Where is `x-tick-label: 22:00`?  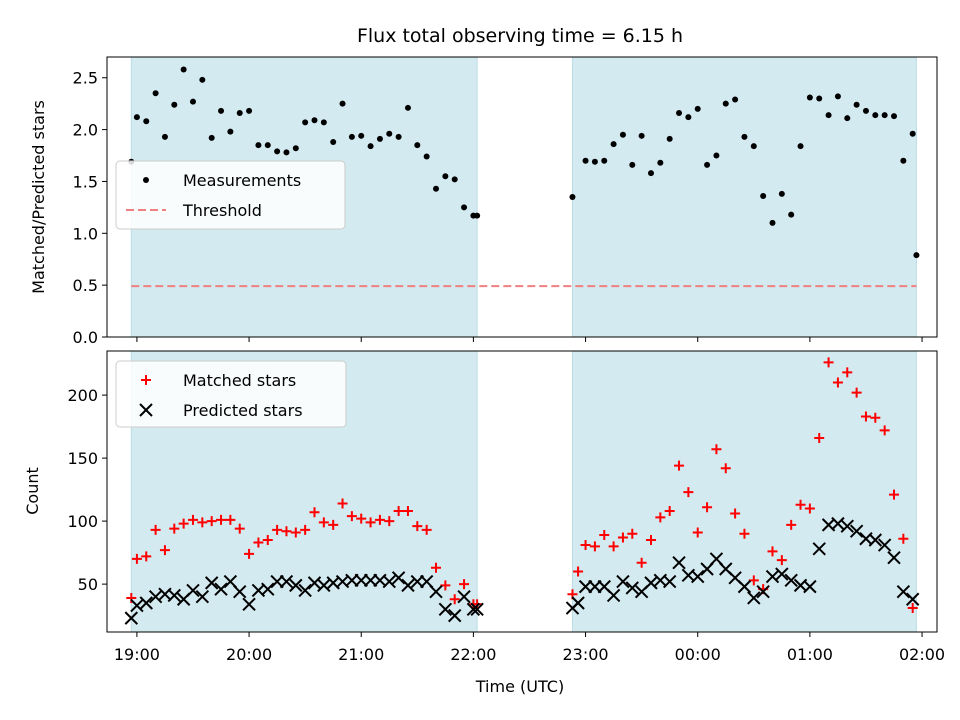 x-tick-label: 22:00 is located at coordinates (473, 654).